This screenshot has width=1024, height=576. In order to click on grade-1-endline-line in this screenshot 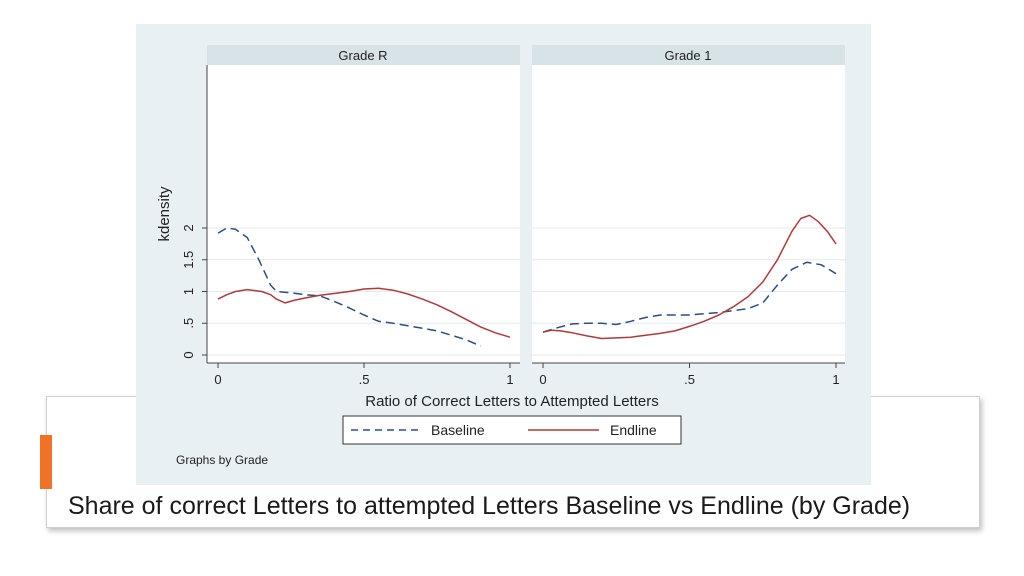, I will do `click(689, 277)`.